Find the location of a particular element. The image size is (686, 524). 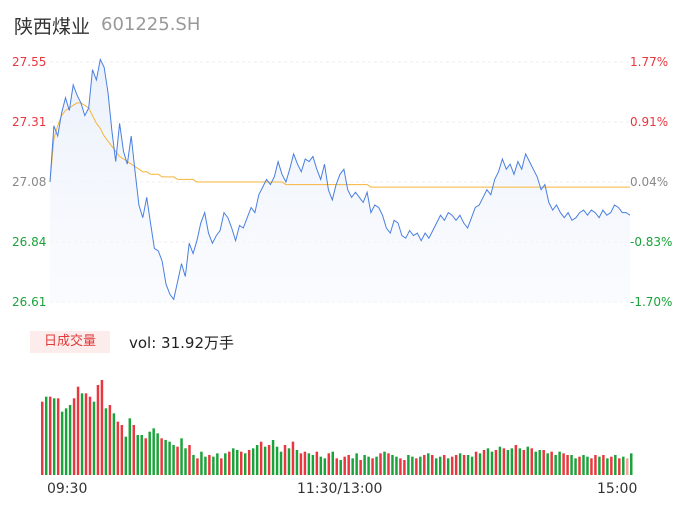

x-tick-midday: 11:30/13:00 is located at coordinates (340, 489).